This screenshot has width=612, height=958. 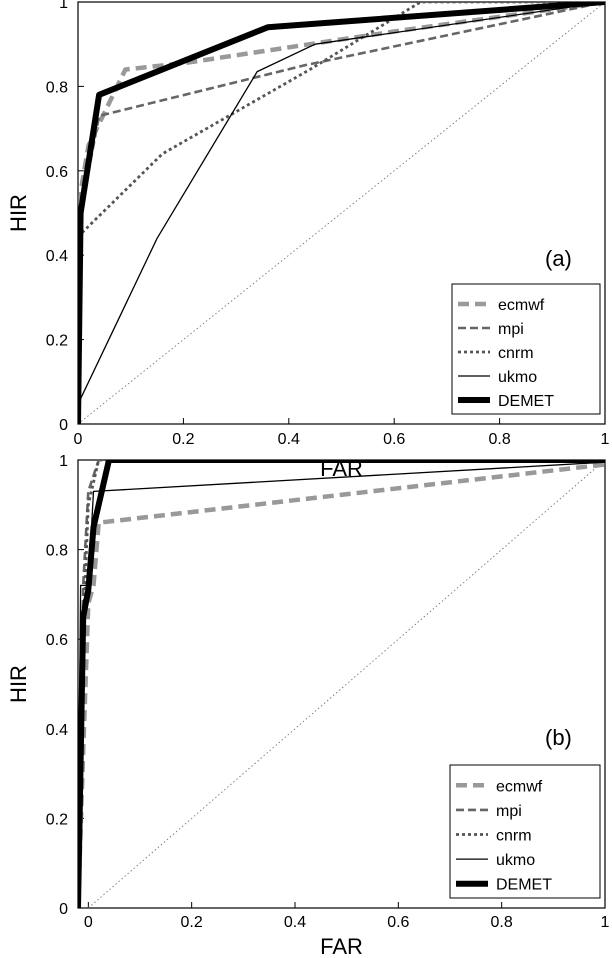 I want to click on x-axis-label: FAR, so click(x=341, y=946).